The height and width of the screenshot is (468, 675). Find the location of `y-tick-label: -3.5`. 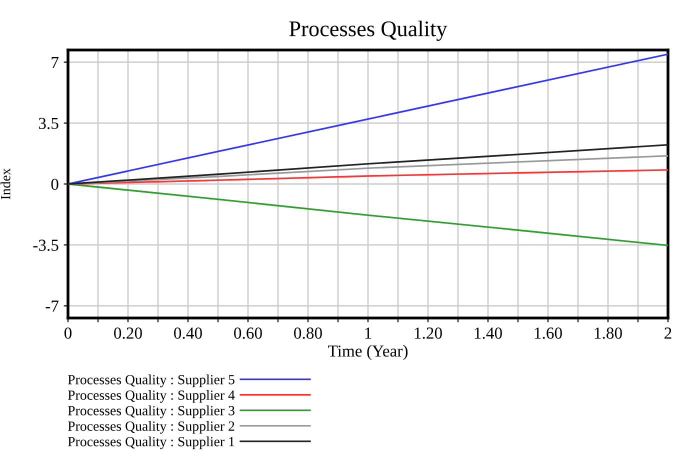

y-tick-label: -3.5 is located at coordinates (45, 245).